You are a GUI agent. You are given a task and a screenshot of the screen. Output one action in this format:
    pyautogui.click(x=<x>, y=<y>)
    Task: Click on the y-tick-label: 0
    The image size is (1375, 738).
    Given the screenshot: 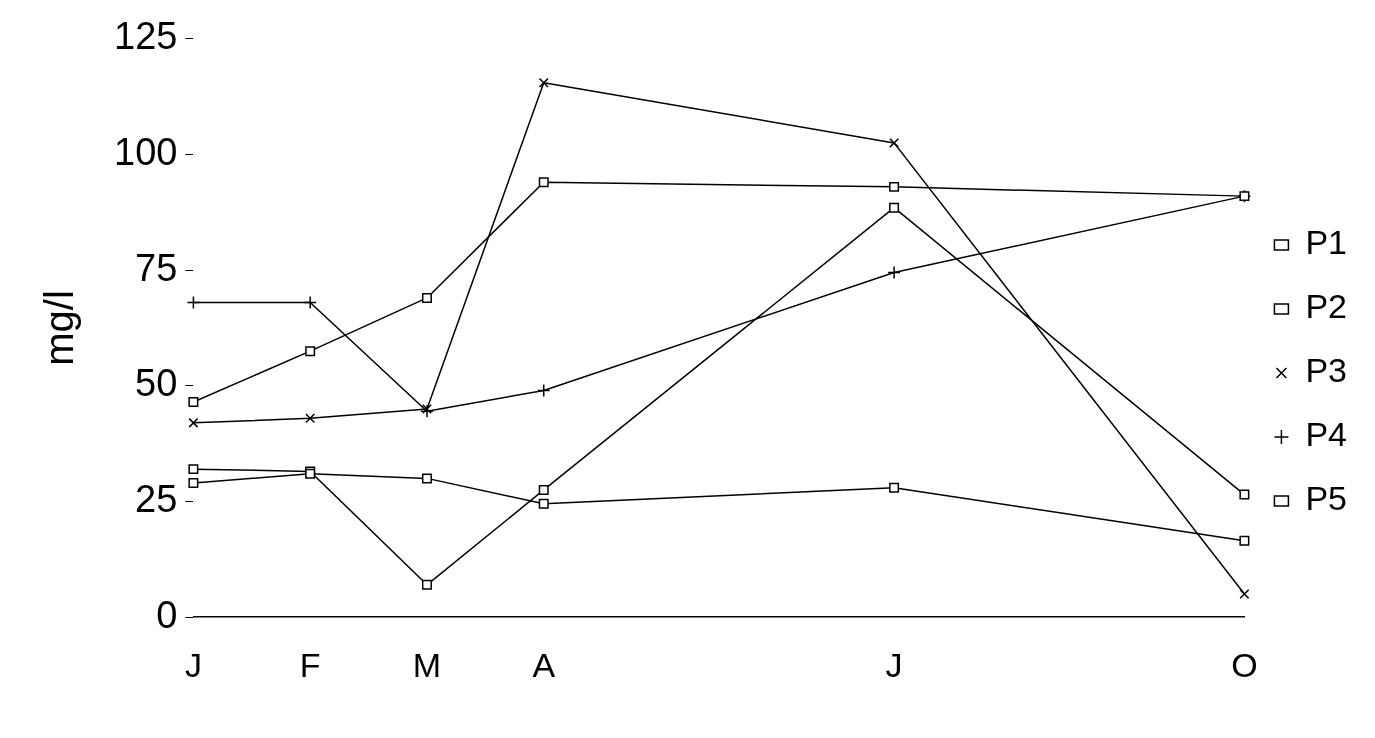 What is the action you would take?
    pyautogui.click(x=167, y=614)
    